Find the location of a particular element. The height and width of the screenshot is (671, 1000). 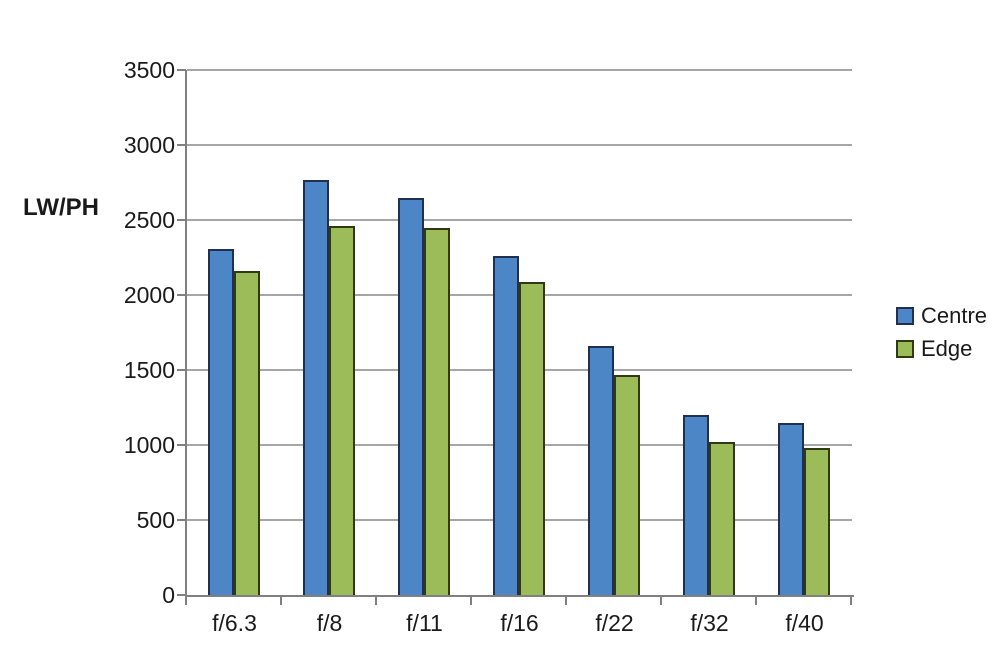

y-axis-tick-label: 2500 is located at coordinates (149, 220).